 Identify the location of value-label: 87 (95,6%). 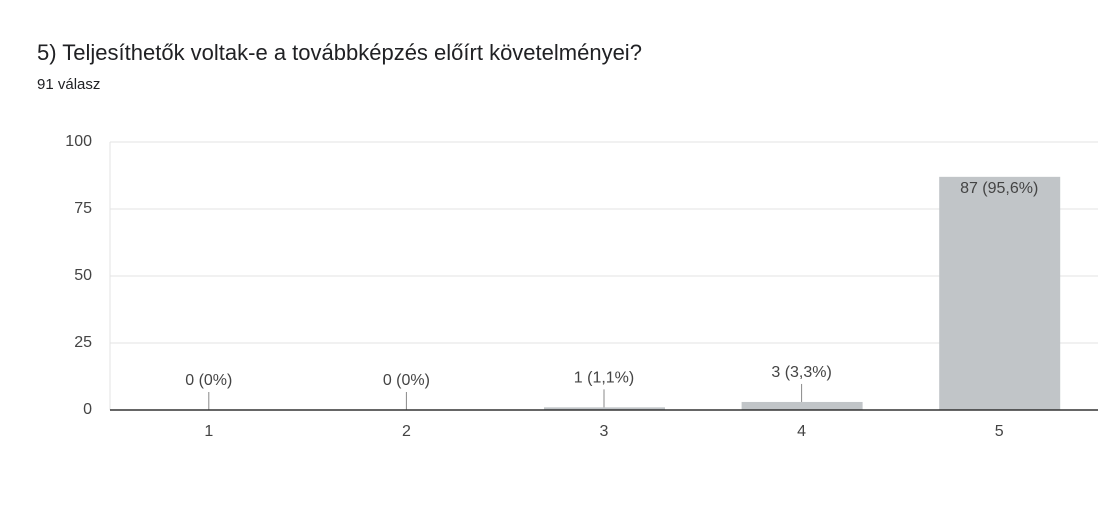
(999, 188).